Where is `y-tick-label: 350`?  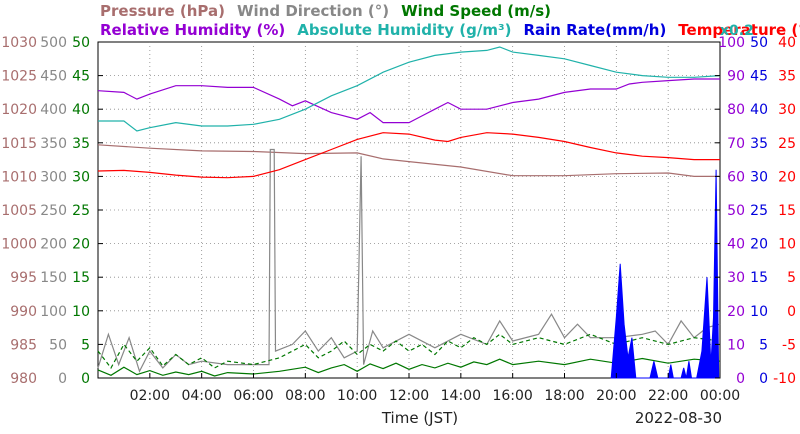 y-tick-label: 350 is located at coordinates (53, 144).